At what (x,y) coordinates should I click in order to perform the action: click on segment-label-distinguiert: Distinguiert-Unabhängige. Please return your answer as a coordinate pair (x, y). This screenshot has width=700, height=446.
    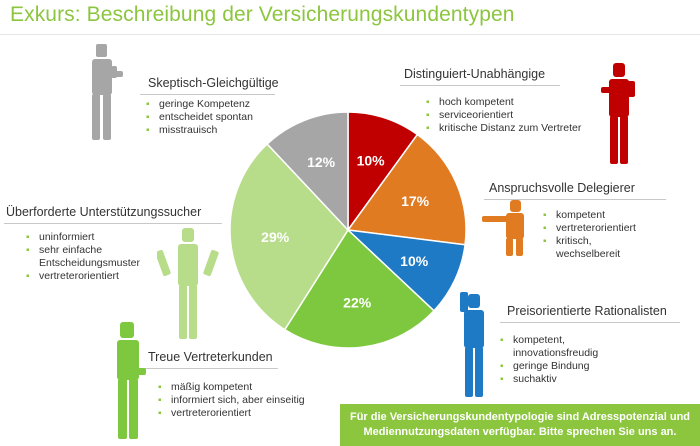
    Looking at the image, I should click on (475, 74).